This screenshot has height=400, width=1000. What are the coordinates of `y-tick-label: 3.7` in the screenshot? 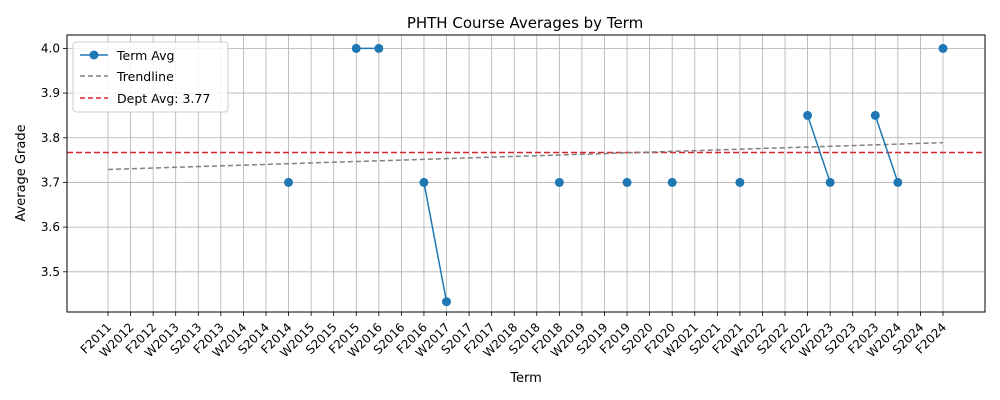 It's located at (50, 182).